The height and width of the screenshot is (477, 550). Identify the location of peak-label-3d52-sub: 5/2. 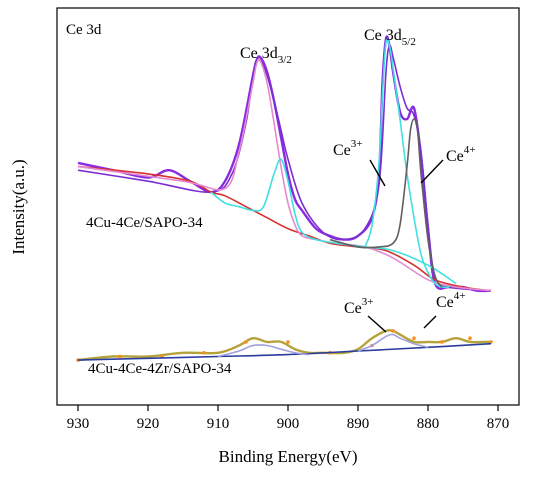
(409, 42).